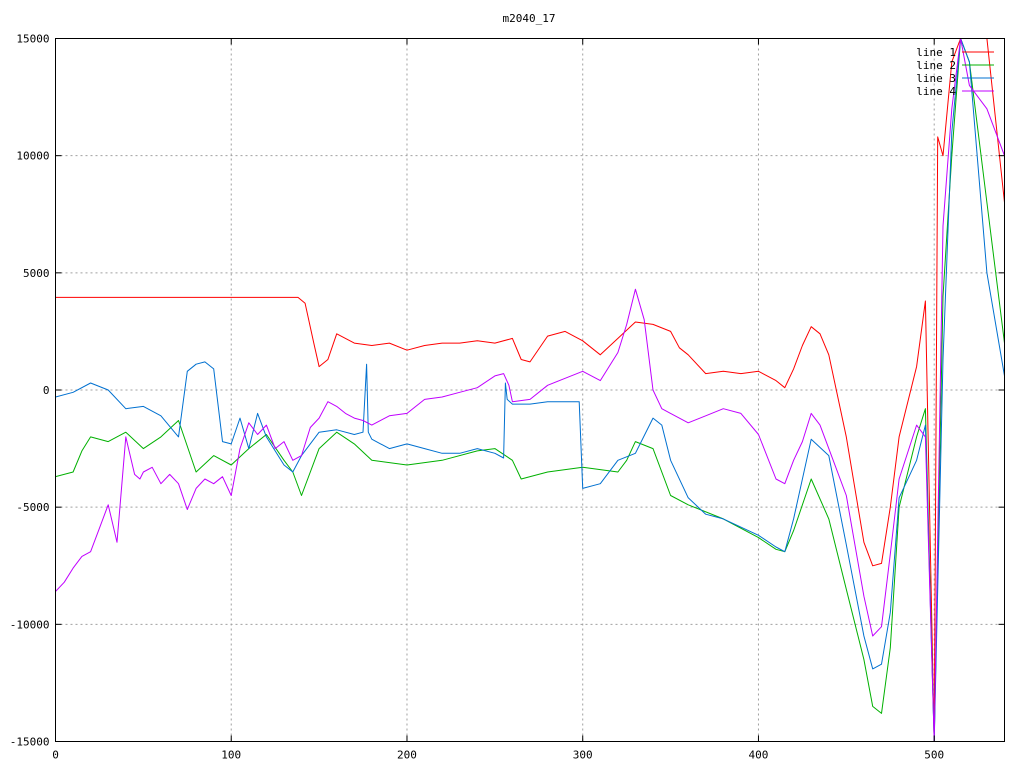 The image size is (1024, 768). What do you see at coordinates (759, 755) in the screenshot?
I see `x-tick-label: 400` at bounding box center [759, 755].